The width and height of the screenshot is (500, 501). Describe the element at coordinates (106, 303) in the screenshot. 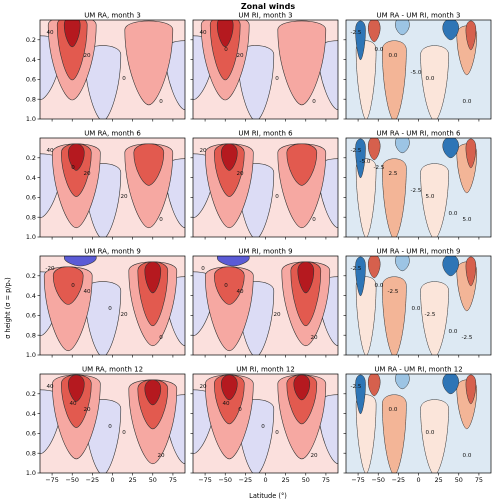

I see `contour-panel: UM RA, month 9 -20 40 20 0 0 0 0.2 0.4 0.6 0.8 1.0` at that location.